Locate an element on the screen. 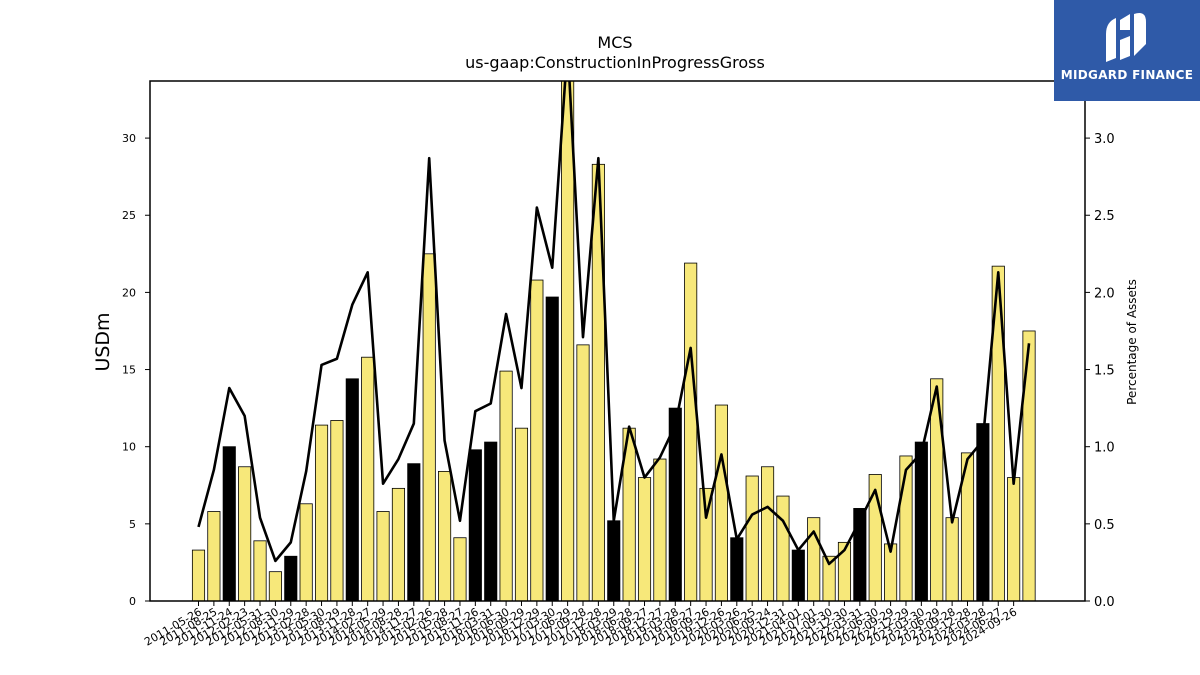 This screenshot has width=1200, height=675. y2-tick-label: 0.0 is located at coordinates (1104, 602).